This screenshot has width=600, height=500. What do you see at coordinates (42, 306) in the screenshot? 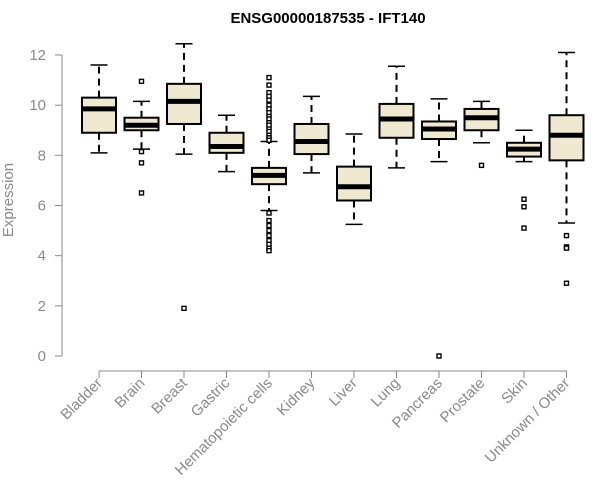
I see `y-tick-label: 2` at bounding box center [42, 306].